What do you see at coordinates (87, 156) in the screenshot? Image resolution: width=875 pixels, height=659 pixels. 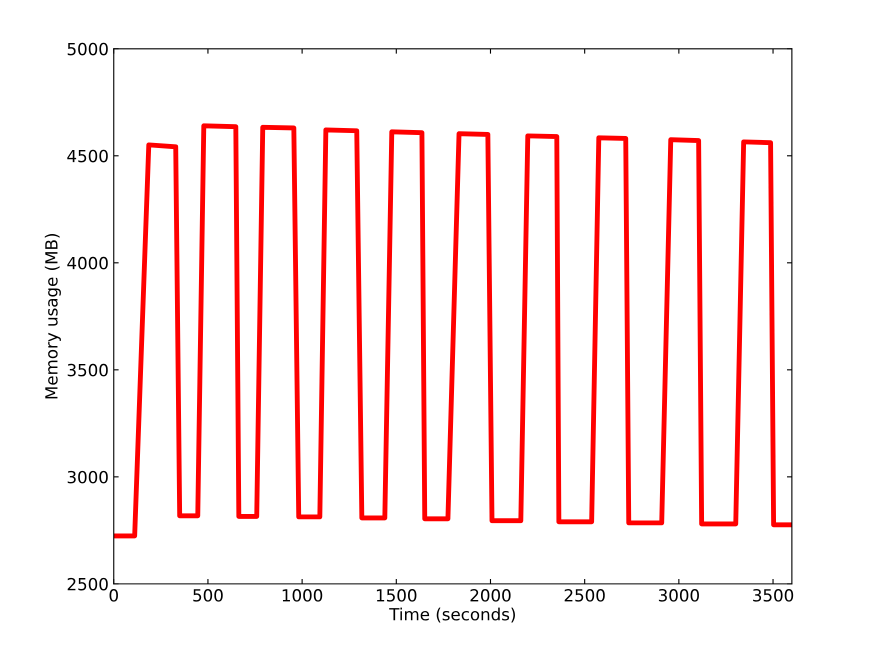 I see `y-tick-label: 4500` at bounding box center [87, 156].